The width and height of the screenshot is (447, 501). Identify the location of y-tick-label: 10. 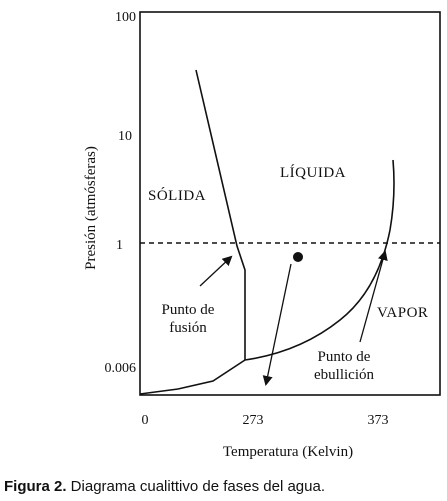
(125, 136).